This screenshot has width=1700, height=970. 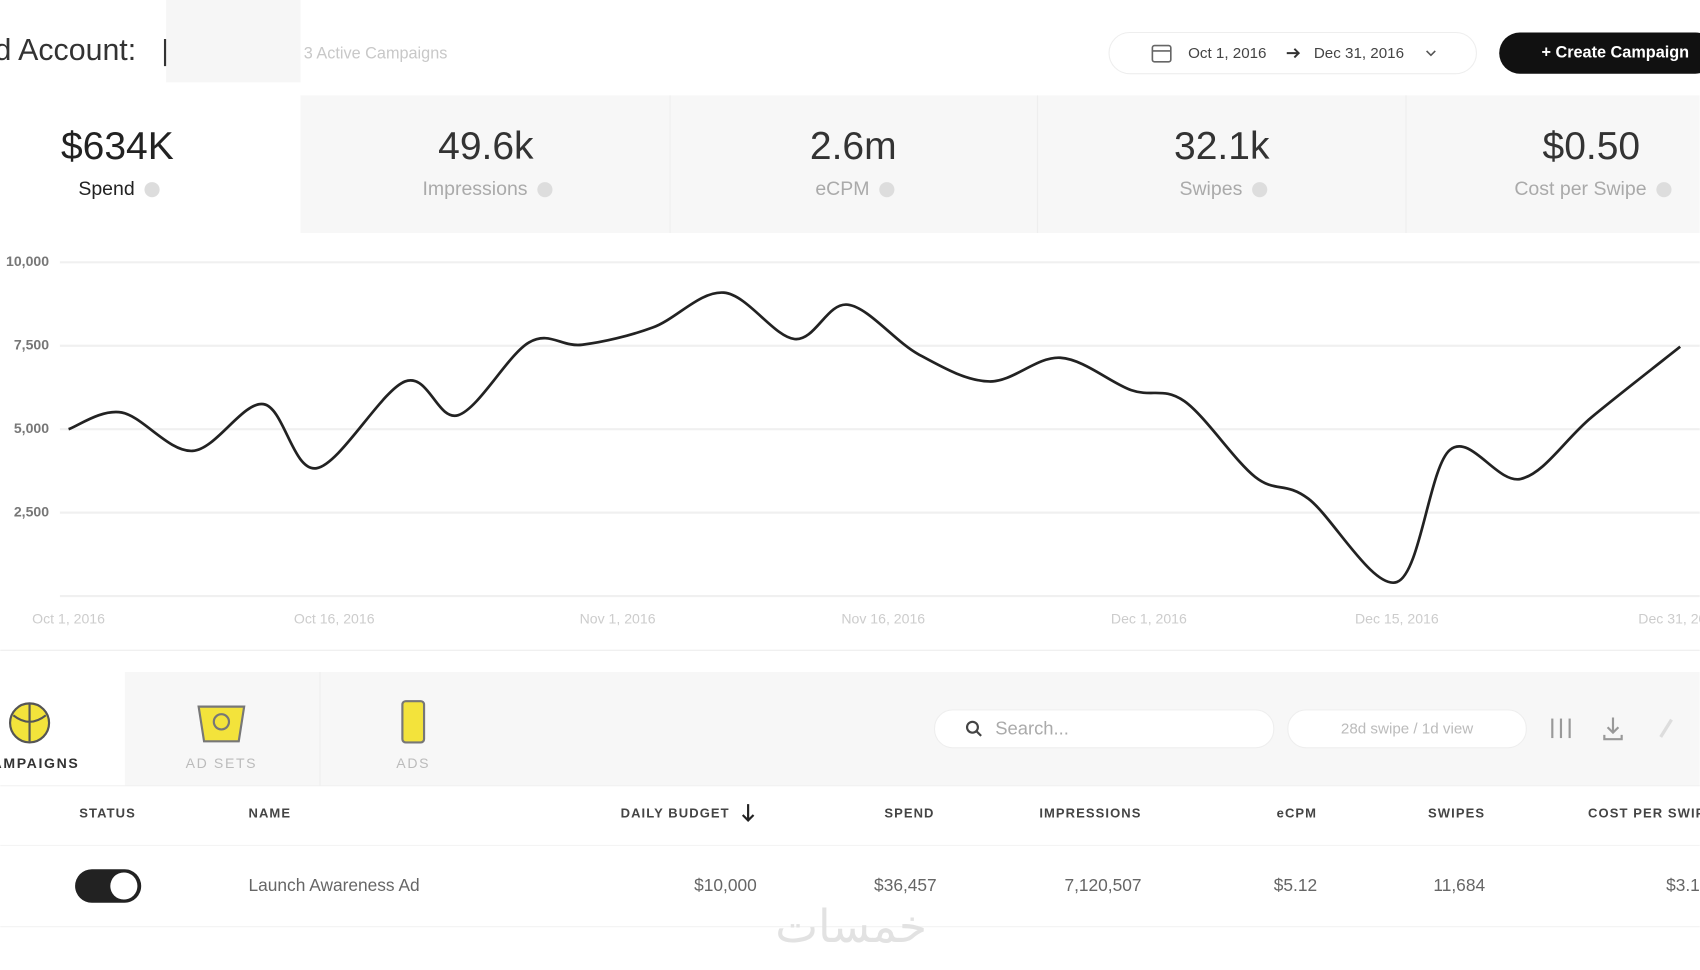 What do you see at coordinates (851, 926) in the screenshot?
I see `watermark: خمسات` at bounding box center [851, 926].